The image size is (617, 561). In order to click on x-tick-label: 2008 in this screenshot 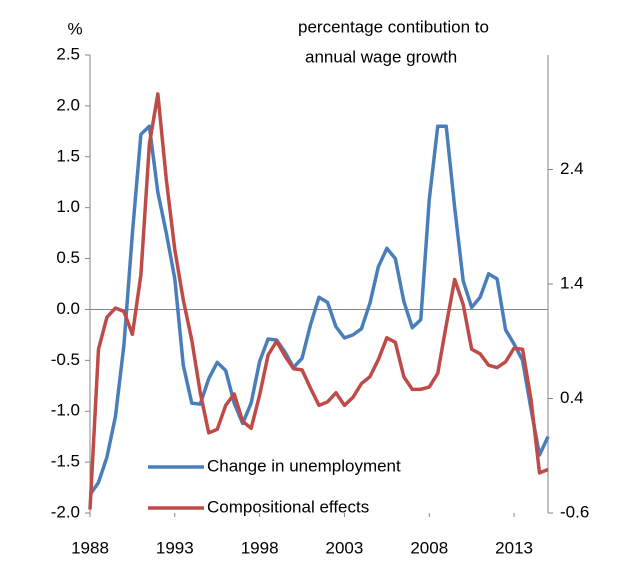, I will do `click(429, 547)`.